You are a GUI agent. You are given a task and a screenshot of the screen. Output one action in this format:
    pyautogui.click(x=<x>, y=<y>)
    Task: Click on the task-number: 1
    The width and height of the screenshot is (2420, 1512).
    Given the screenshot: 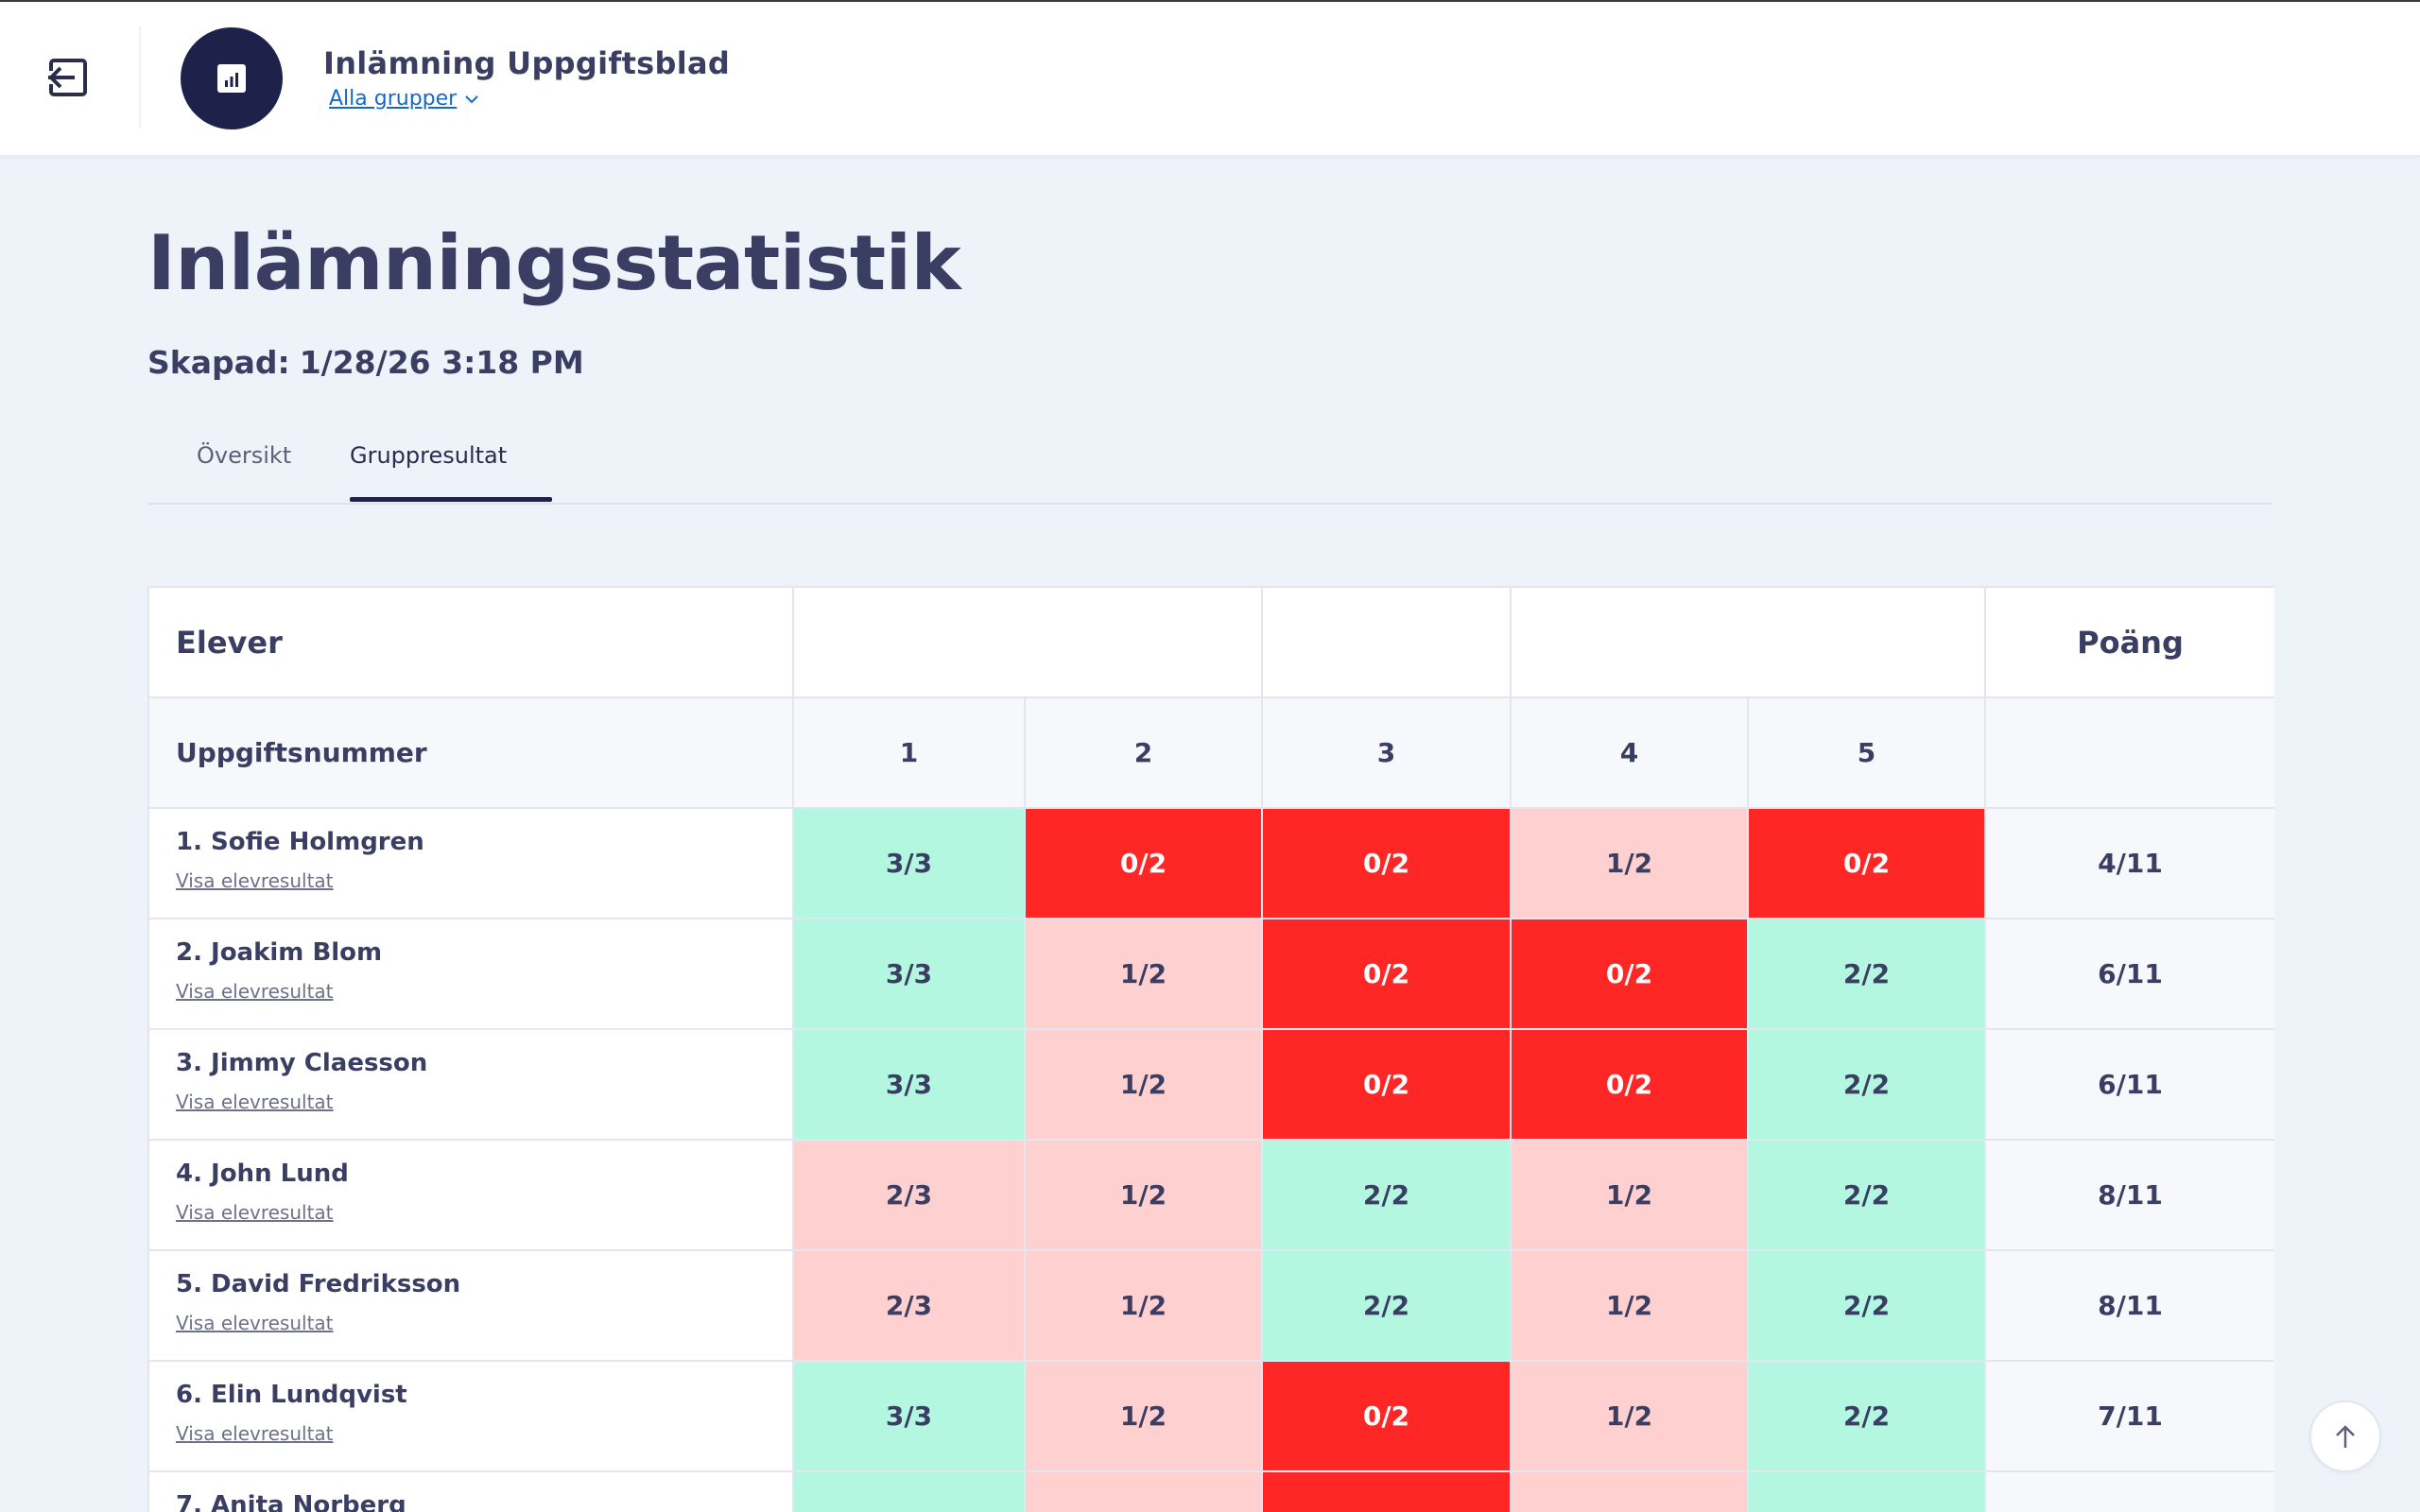 What is the action you would take?
    pyautogui.click(x=909, y=752)
    